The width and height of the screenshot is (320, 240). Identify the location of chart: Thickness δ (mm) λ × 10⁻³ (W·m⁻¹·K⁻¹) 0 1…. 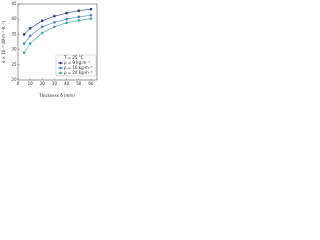
(49, 49).